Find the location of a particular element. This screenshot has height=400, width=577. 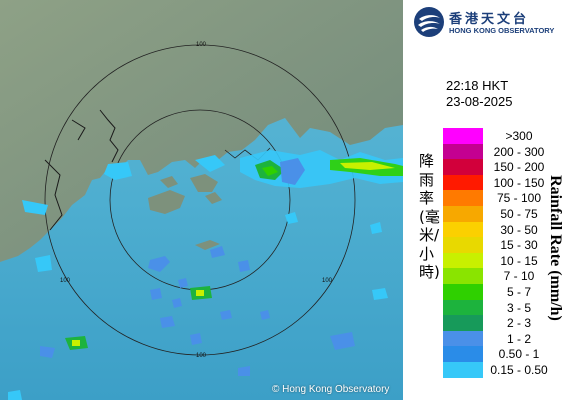

legend-range-label: 0.50 - 1 is located at coordinates (519, 354).